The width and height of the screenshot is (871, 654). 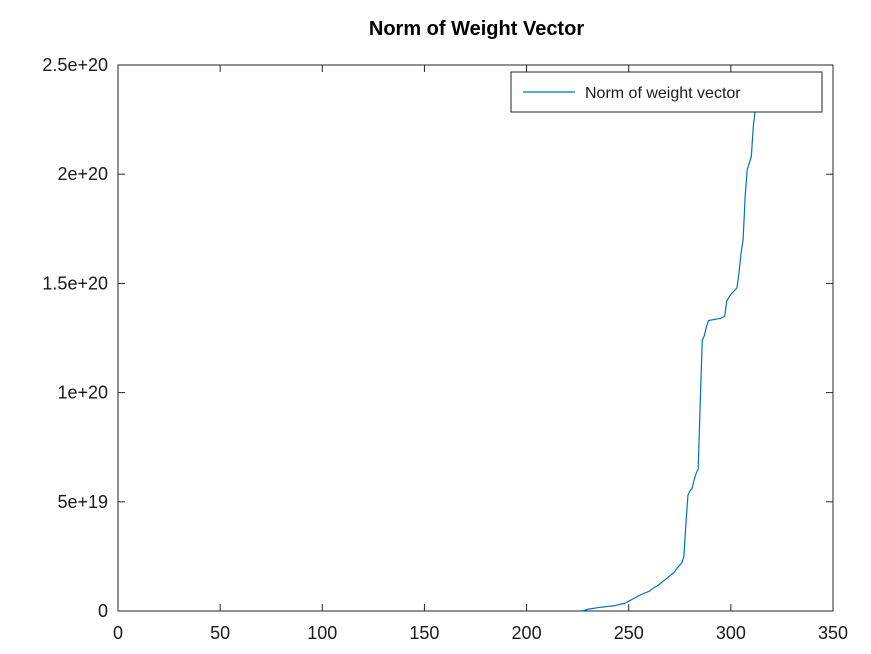 I want to click on y-tick-label: 5e+19, so click(x=82, y=502).